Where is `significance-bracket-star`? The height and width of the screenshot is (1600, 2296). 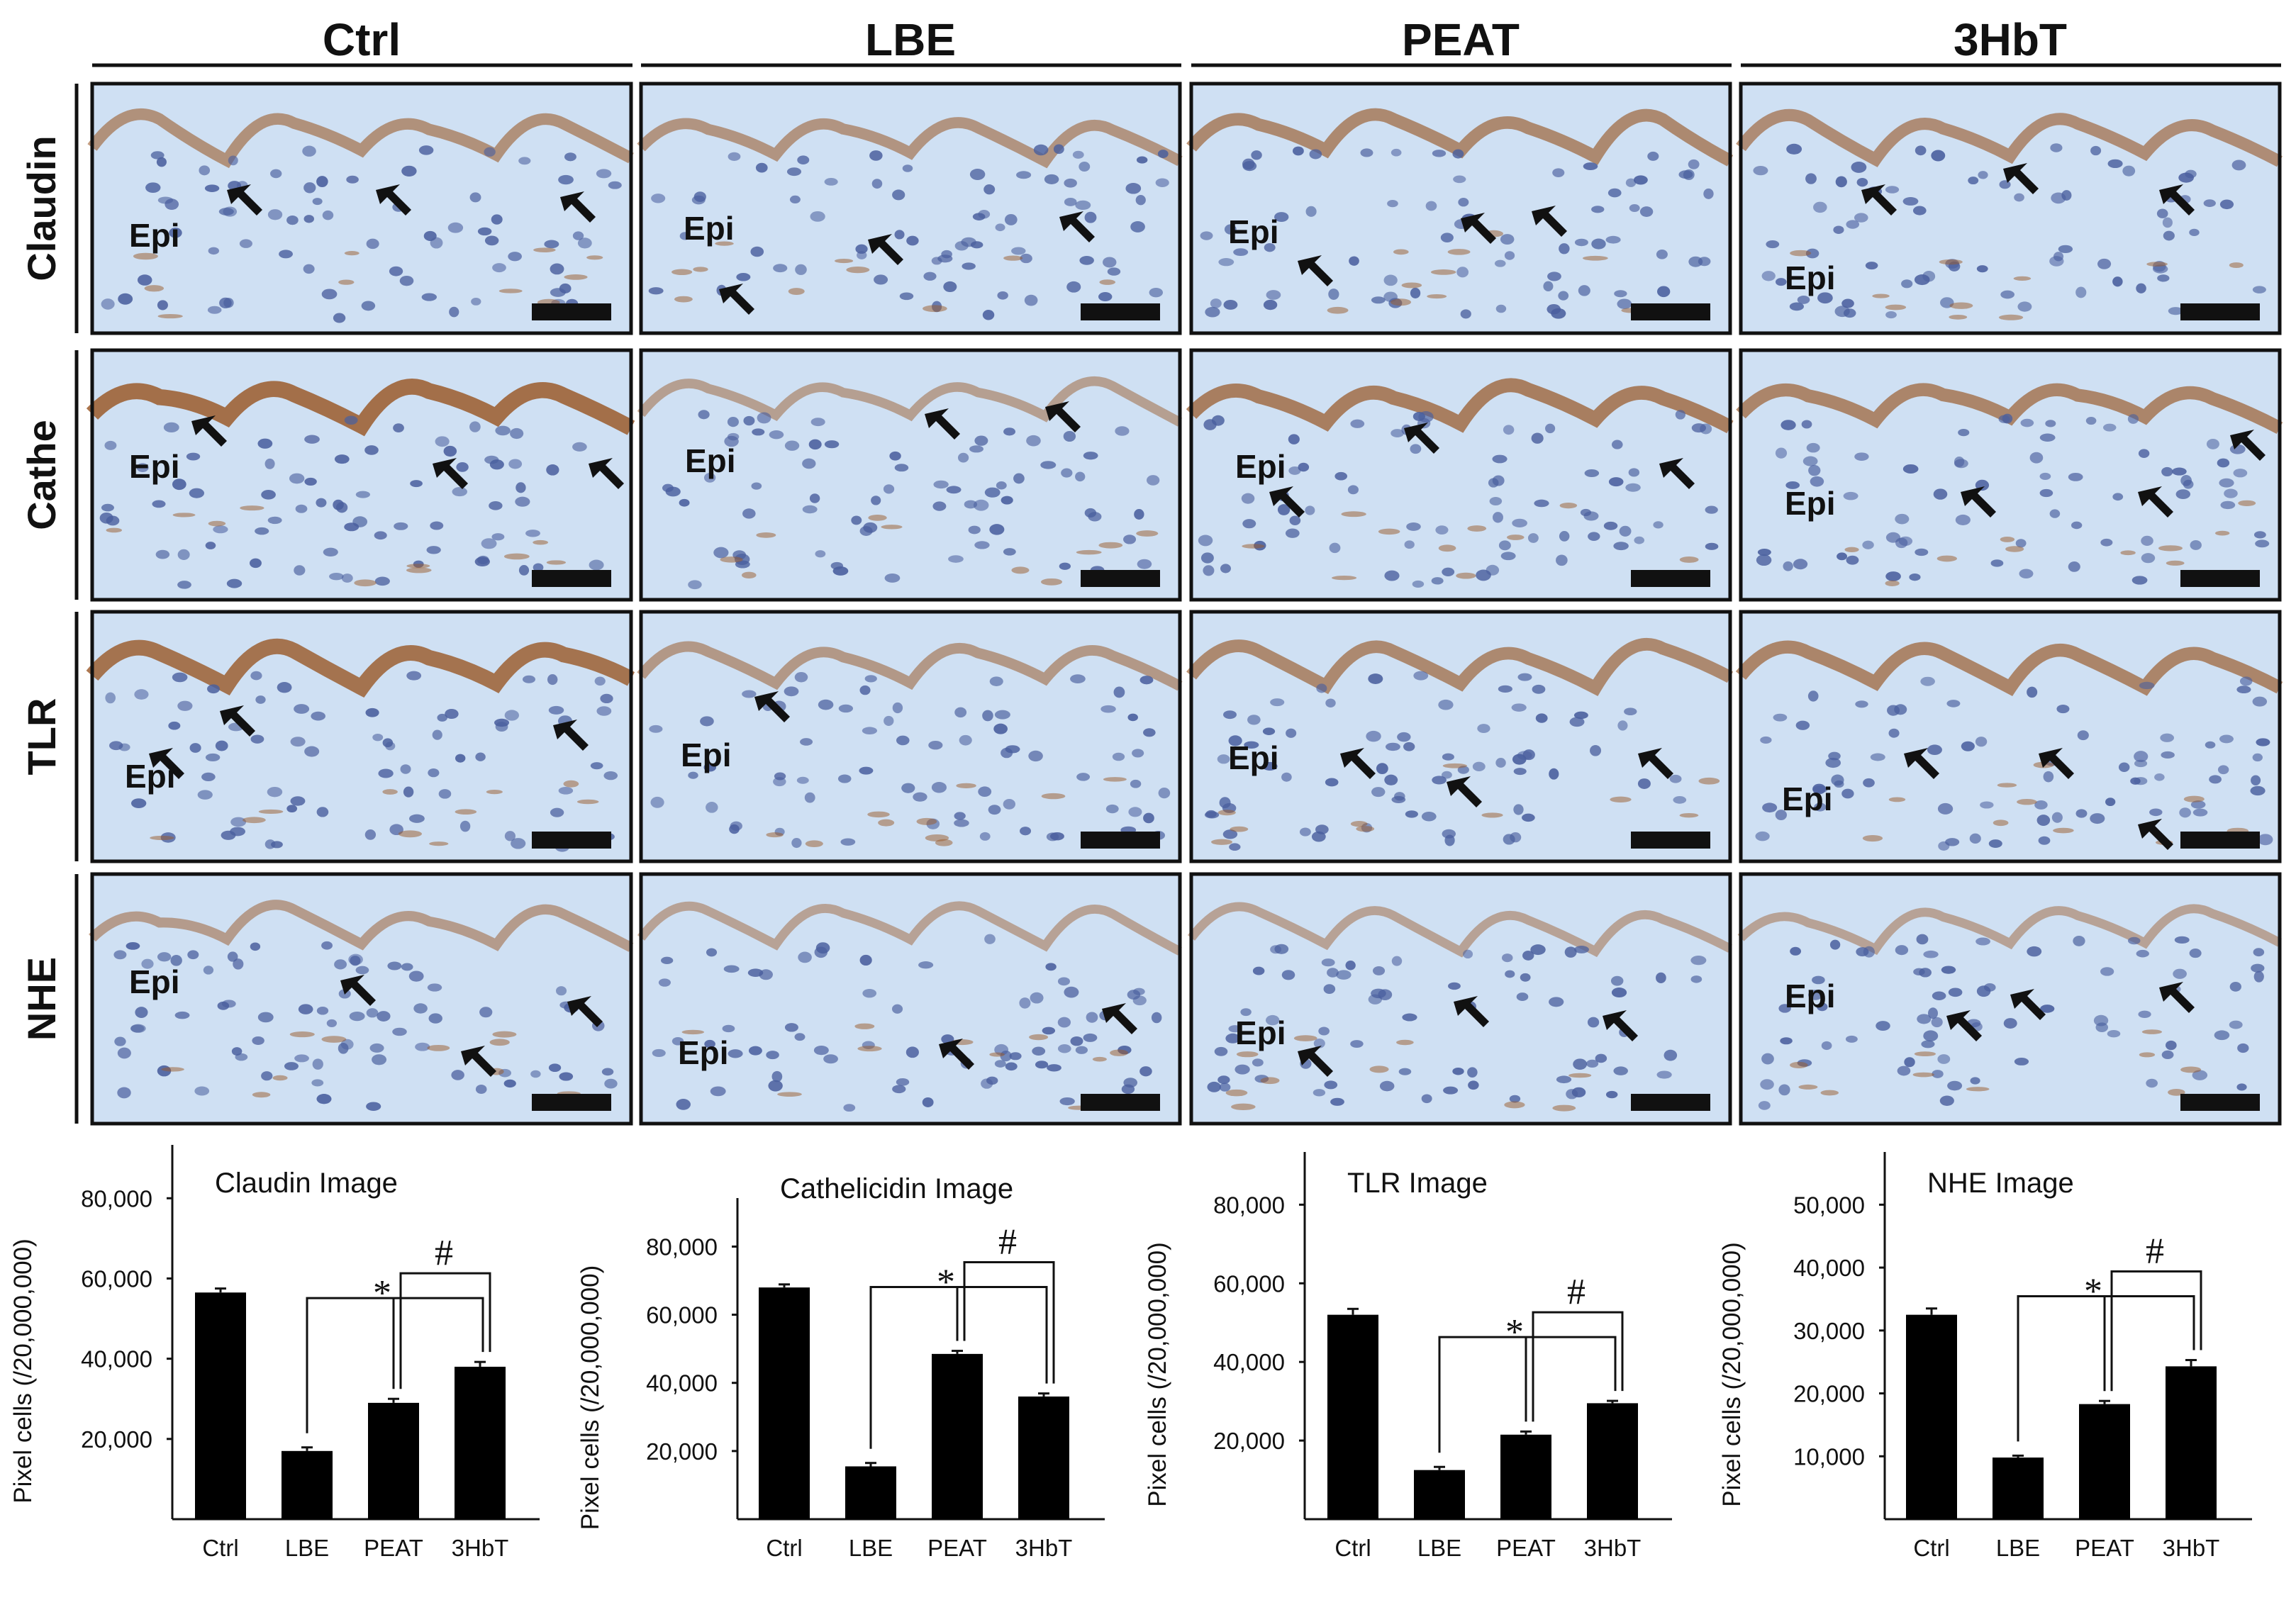
significance-bracket-star is located at coordinates (1527, 1395).